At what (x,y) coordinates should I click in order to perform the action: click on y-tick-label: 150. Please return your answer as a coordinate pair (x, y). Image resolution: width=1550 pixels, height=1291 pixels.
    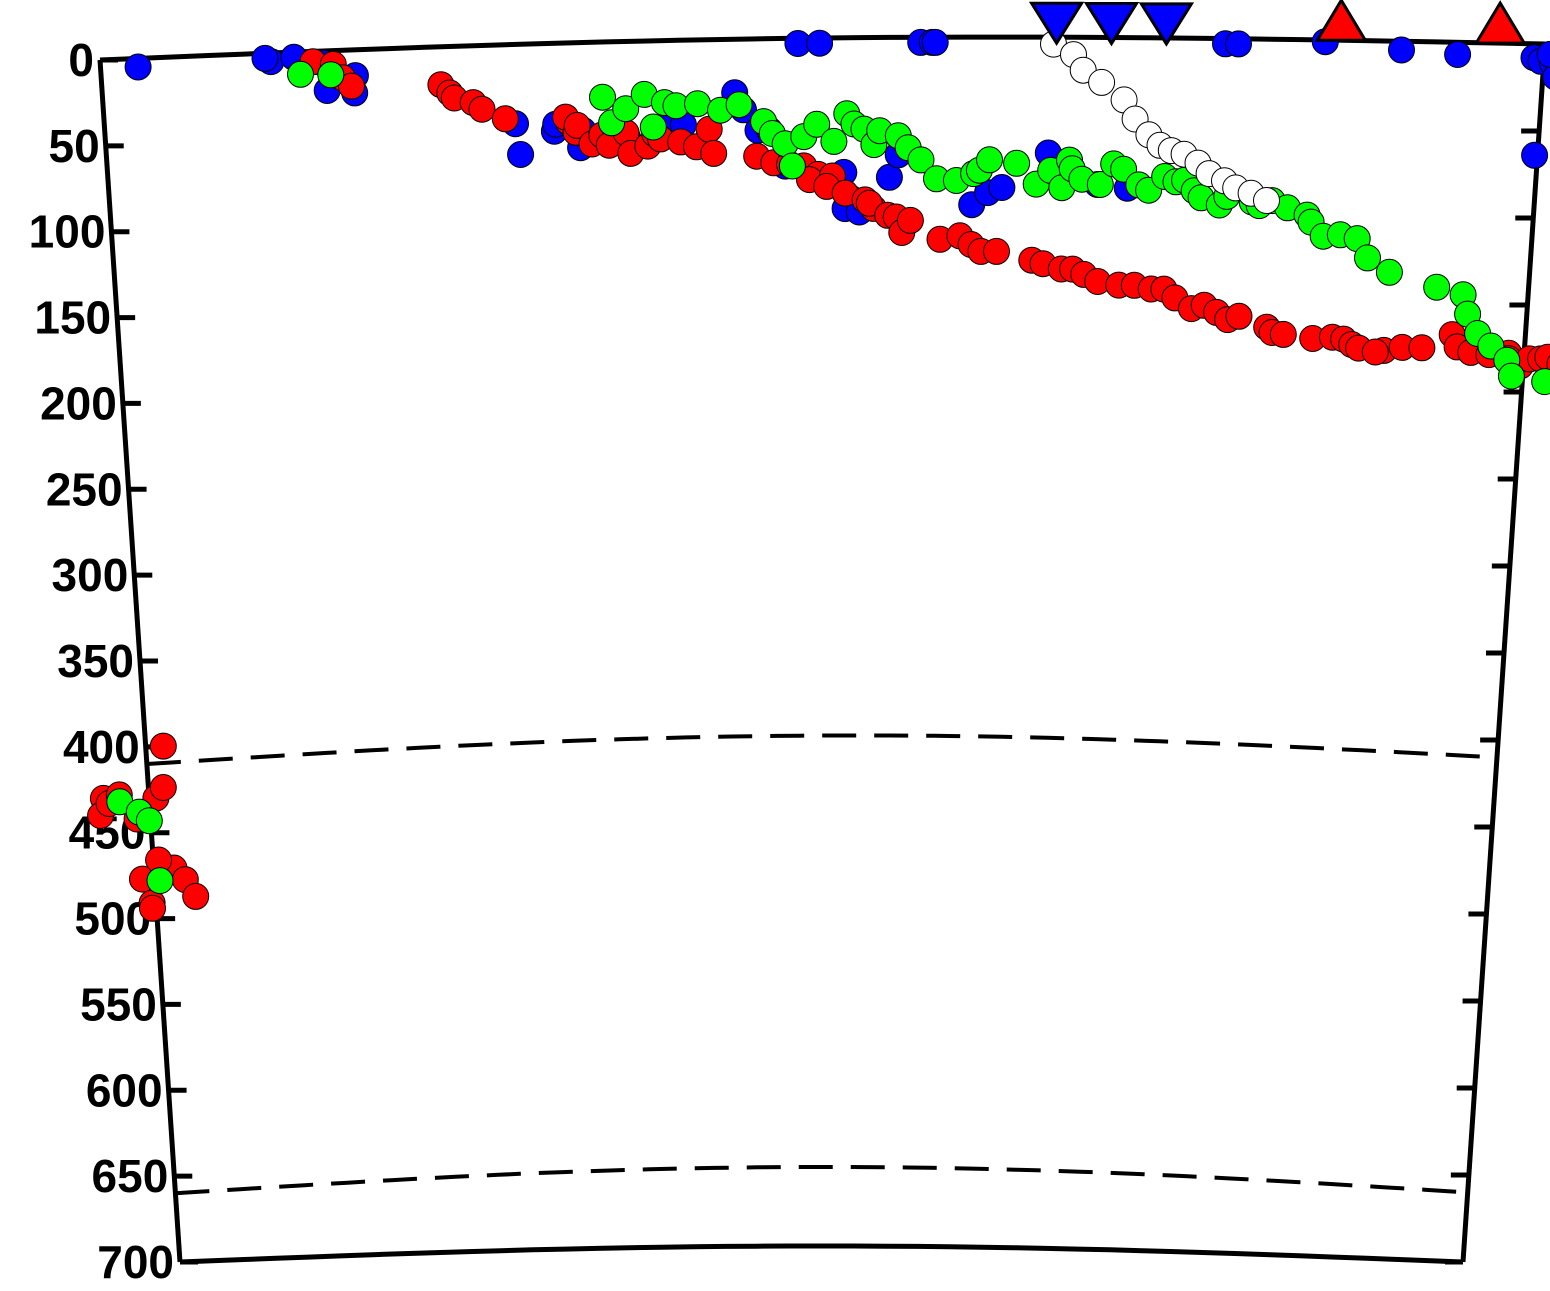
    Looking at the image, I should click on (72, 318).